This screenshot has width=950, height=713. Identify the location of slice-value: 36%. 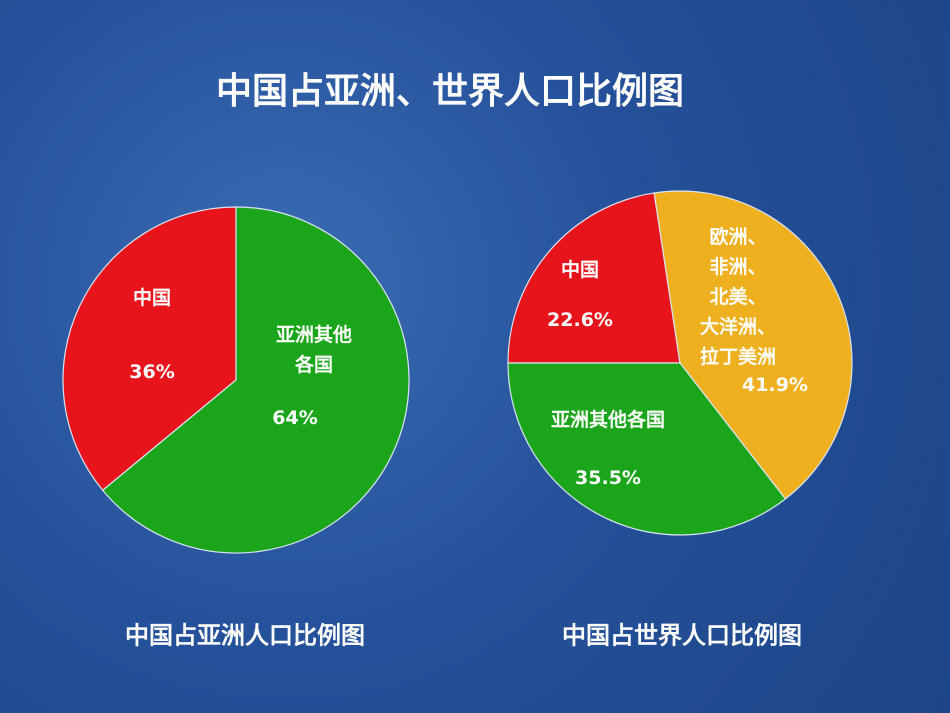
(152, 372).